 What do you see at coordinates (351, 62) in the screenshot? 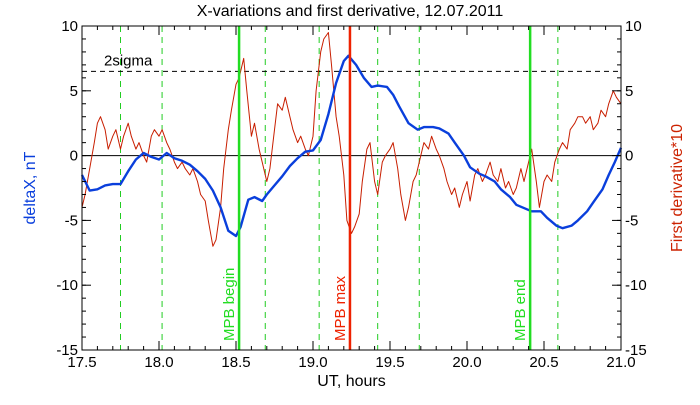
I see `sigma-group: 2sigma` at bounding box center [351, 62].